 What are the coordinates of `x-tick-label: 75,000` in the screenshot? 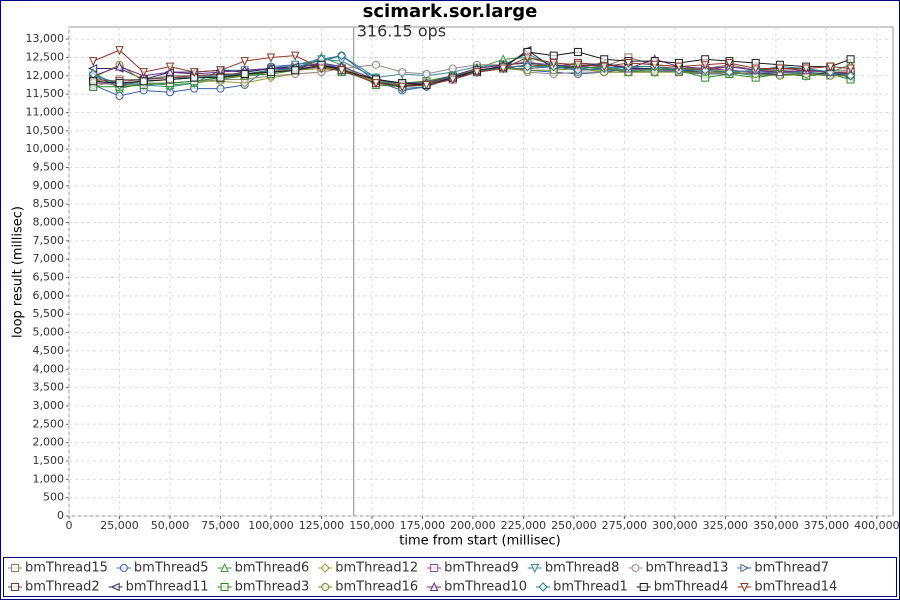 It's located at (220, 525).